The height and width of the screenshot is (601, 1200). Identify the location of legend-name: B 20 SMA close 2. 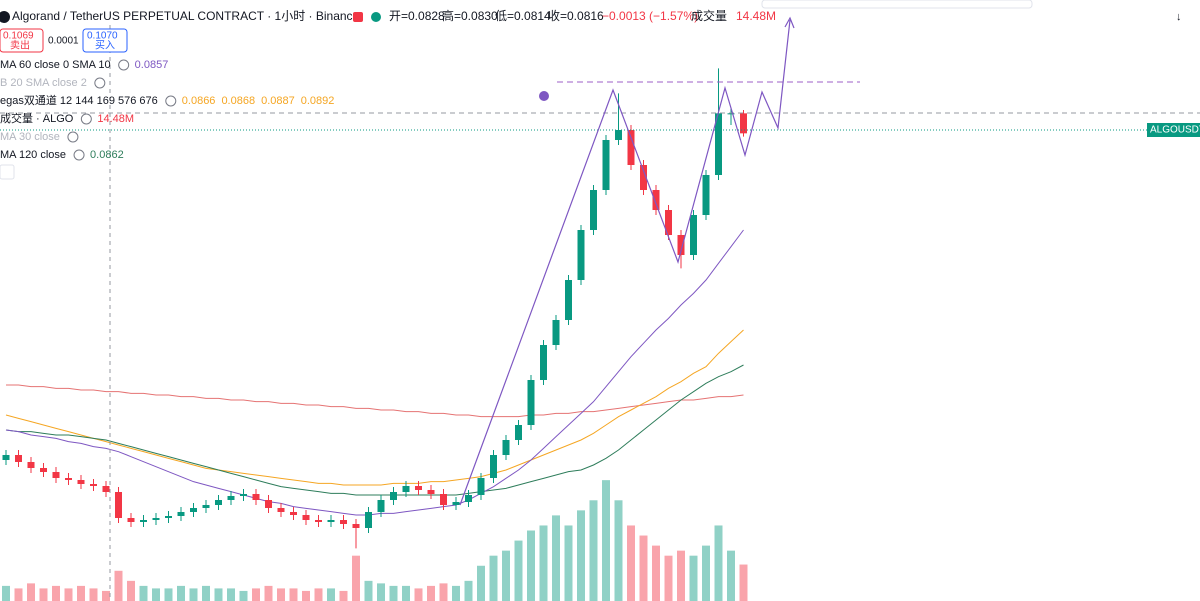
(43, 83).